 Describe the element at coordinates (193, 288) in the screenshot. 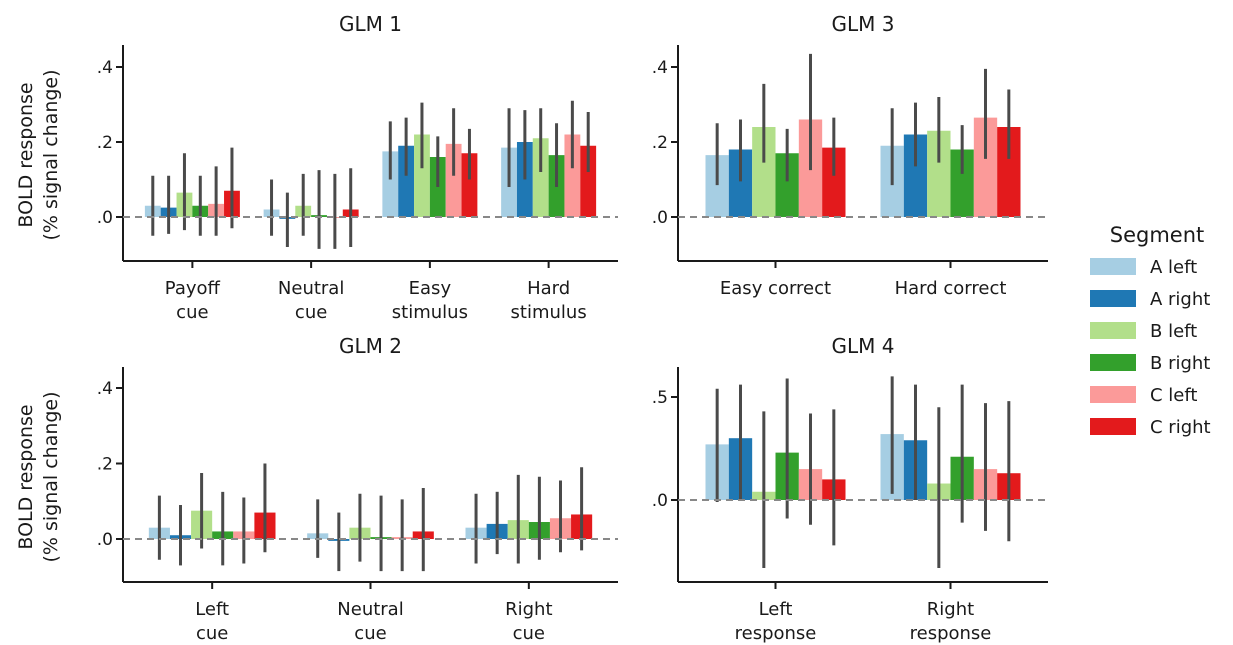

I see `category-label: Payoff` at that location.